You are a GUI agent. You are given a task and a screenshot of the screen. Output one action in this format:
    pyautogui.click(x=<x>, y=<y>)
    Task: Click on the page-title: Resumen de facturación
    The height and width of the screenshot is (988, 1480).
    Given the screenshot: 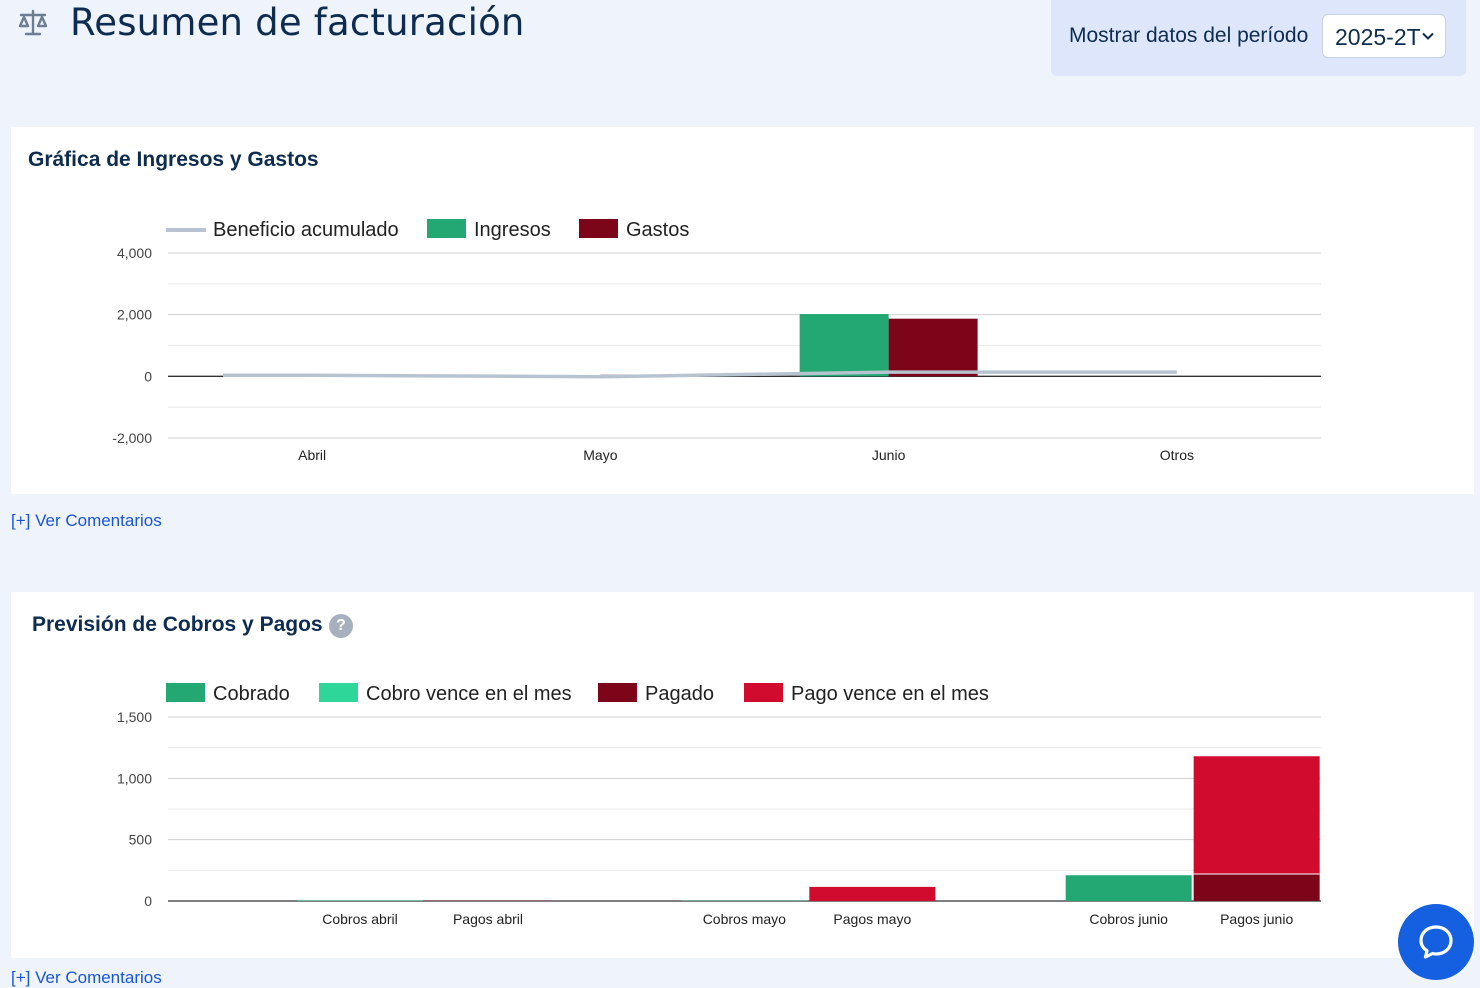 What is the action you would take?
    pyautogui.click(x=297, y=23)
    